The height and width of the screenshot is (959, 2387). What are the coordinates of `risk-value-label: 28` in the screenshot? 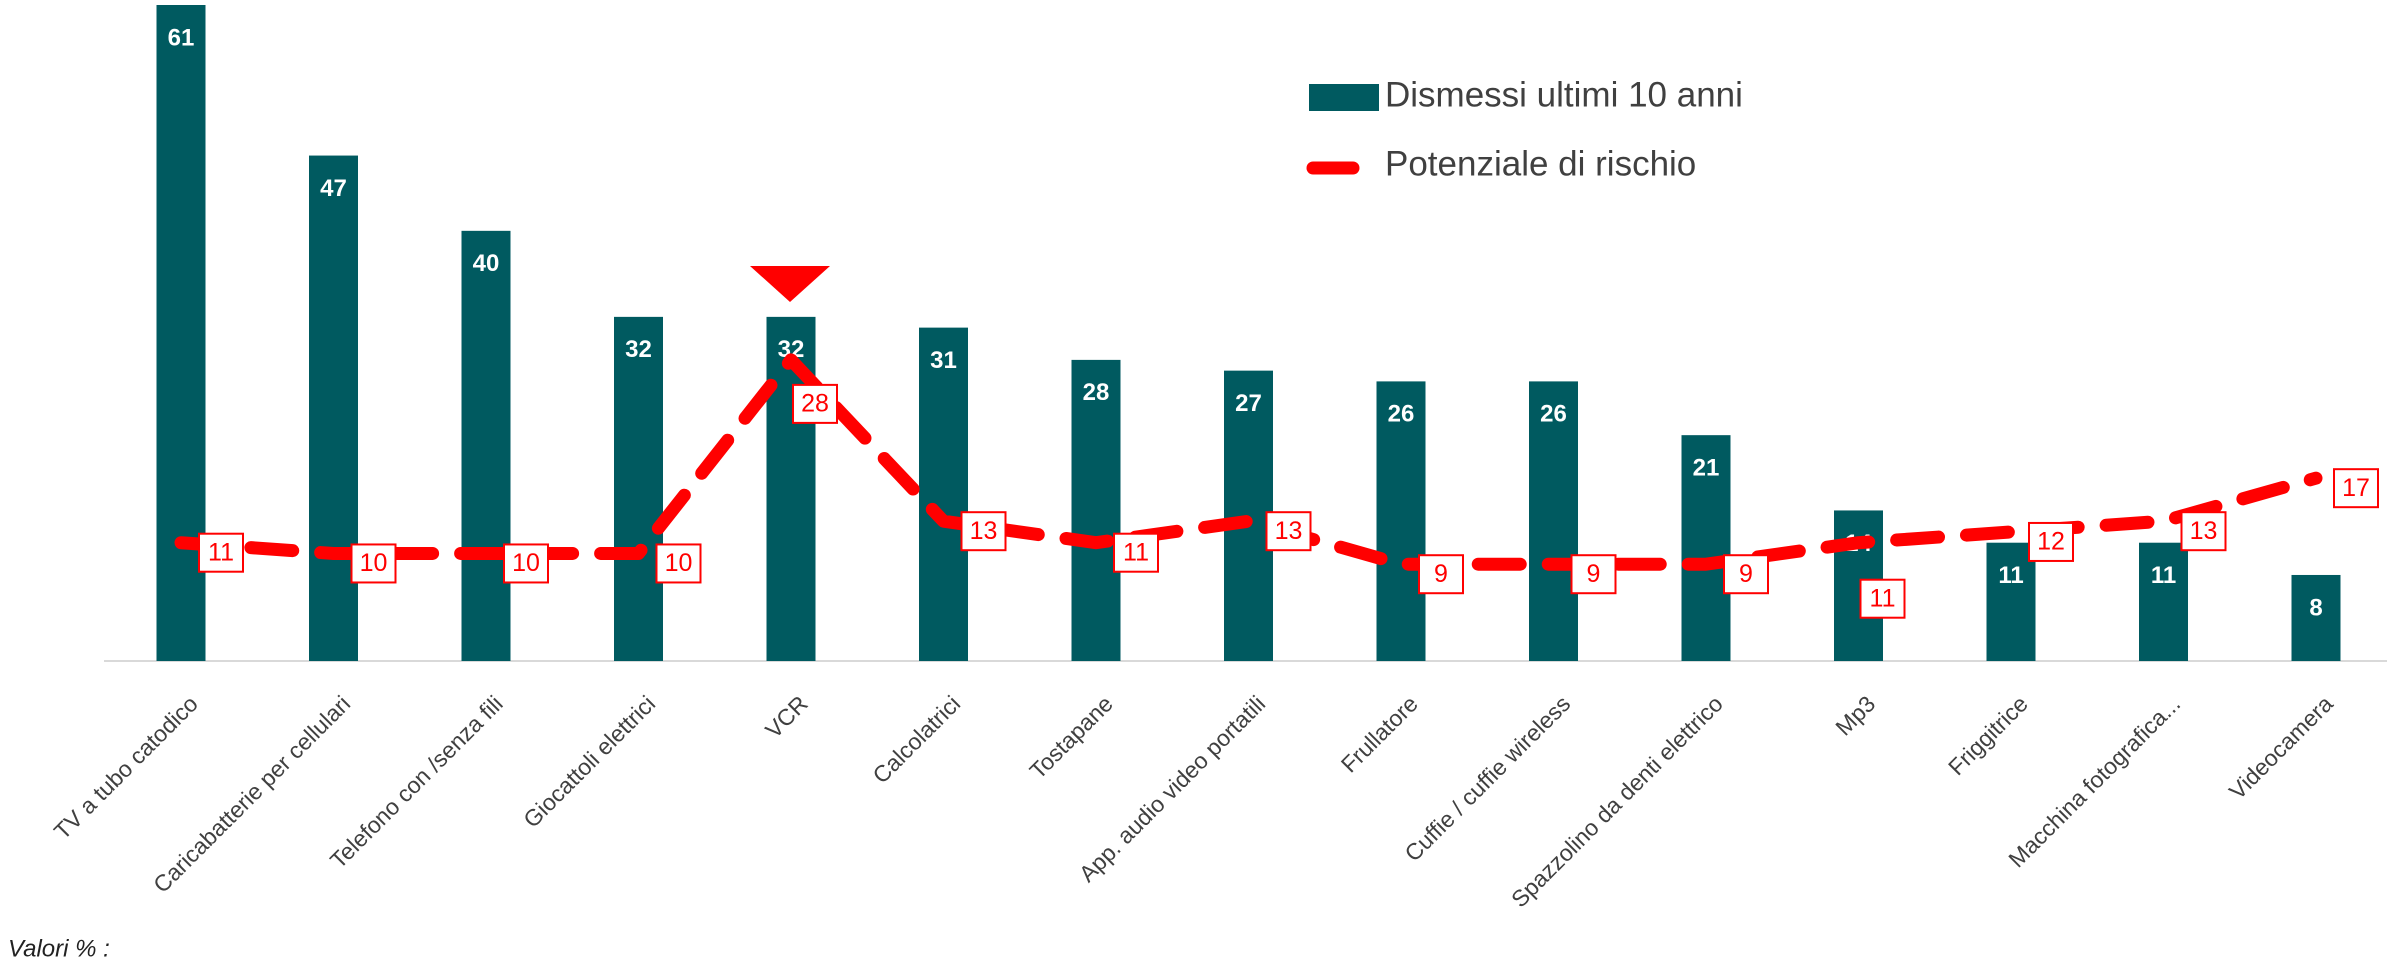 It's located at (815, 403).